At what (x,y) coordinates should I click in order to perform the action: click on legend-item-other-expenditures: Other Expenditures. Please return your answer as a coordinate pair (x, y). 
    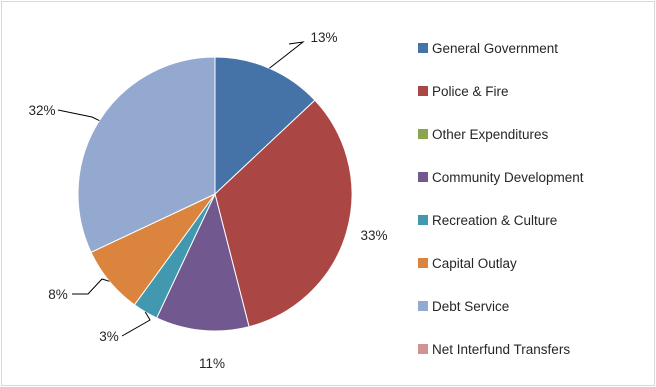
    Looking at the image, I should click on (483, 134).